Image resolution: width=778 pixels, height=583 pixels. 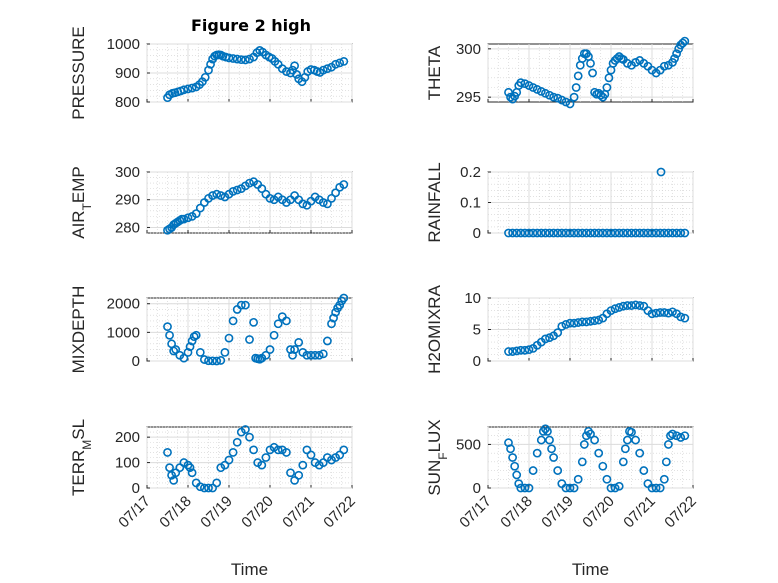 What do you see at coordinates (127, 437) in the screenshot?
I see `y-tick-label: 200` at bounding box center [127, 437].